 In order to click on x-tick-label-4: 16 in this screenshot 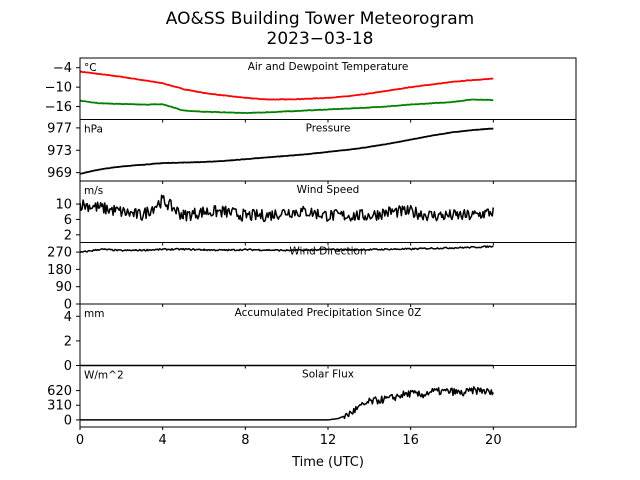, I will do `click(410, 440)`.